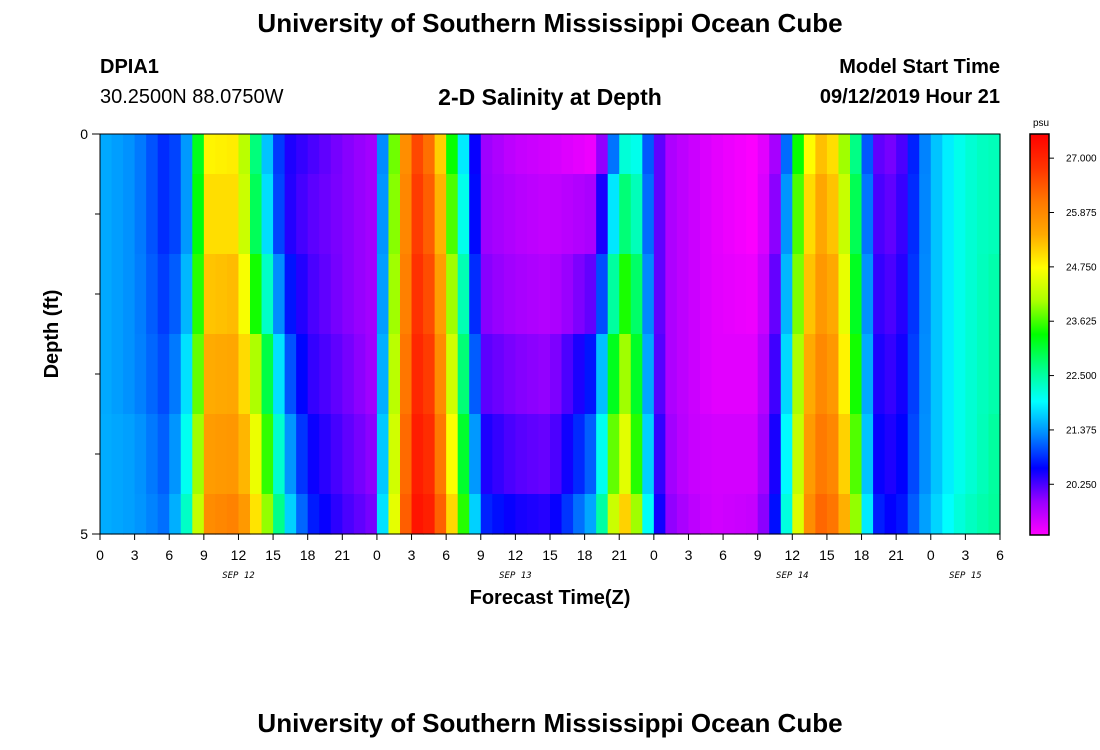  What do you see at coordinates (965, 576) in the screenshot?
I see `x-day-label: SEP 15` at bounding box center [965, 576].